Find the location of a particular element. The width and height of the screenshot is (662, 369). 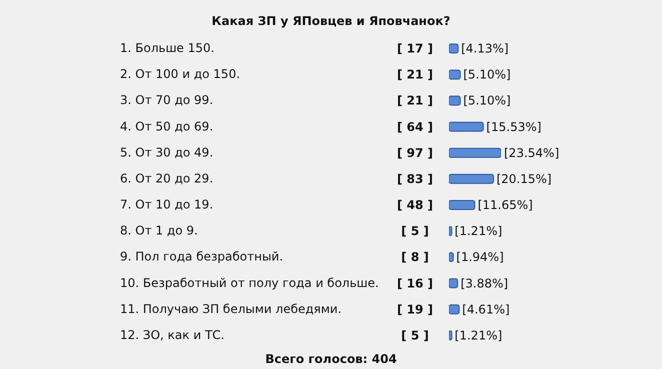

y-tick-label: 6. От 20 до 29. is located at coordinates (167, 178).